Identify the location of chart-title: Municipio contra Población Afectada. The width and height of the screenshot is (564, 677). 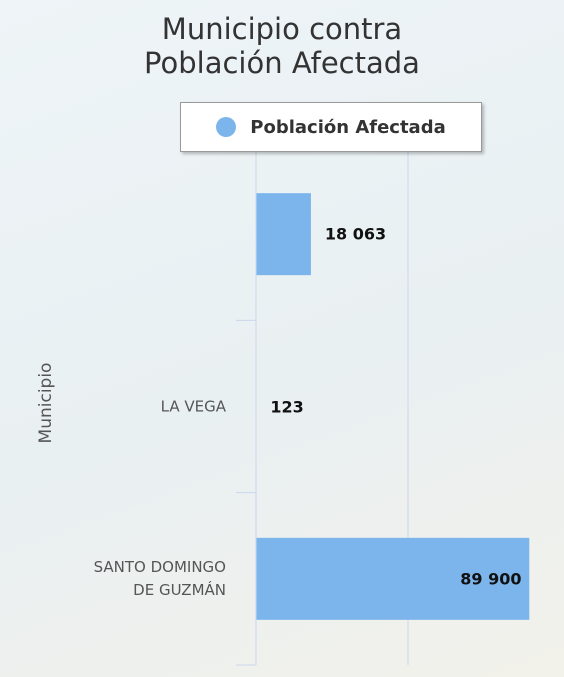
(282, 46).